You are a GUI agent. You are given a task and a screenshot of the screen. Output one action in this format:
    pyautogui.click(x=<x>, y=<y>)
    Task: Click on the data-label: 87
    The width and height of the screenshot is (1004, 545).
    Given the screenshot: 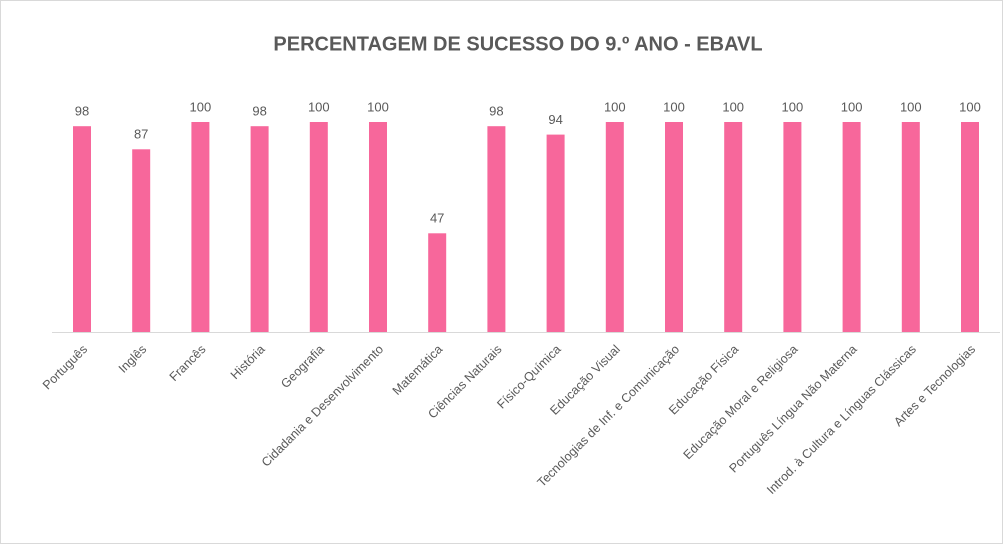 What is the action you would take?
    pyautogui.click(x=141, y=134)
    